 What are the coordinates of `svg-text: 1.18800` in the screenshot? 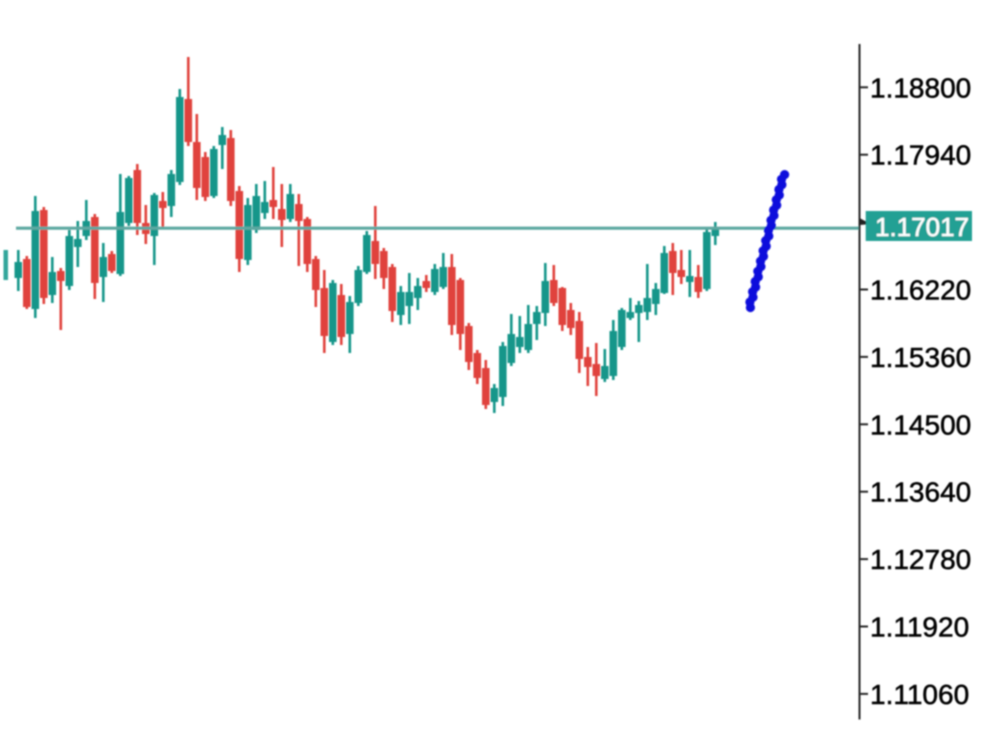 It's located at (920, 87).